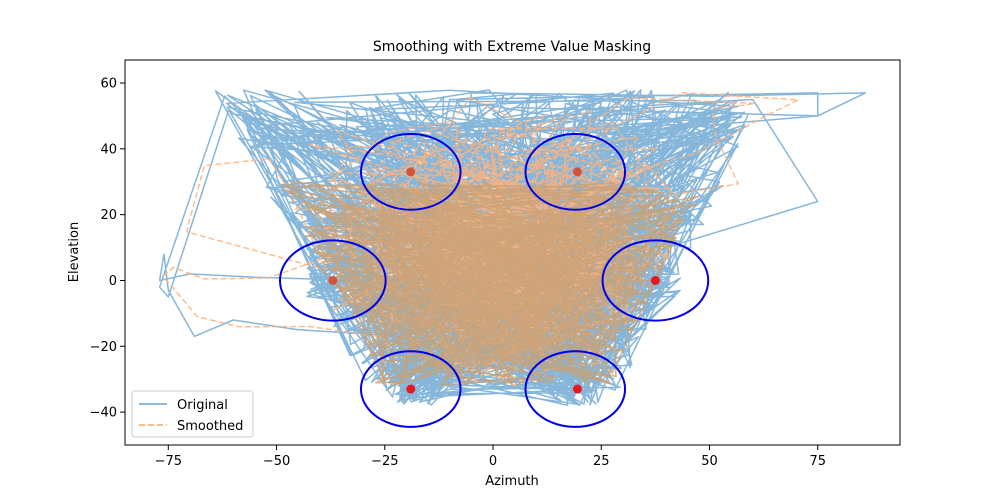  Describe the element at coordinates (512, 47) in the screenshot. I see `chart-title: Smoothing with Extreme Value Masking` at that location.